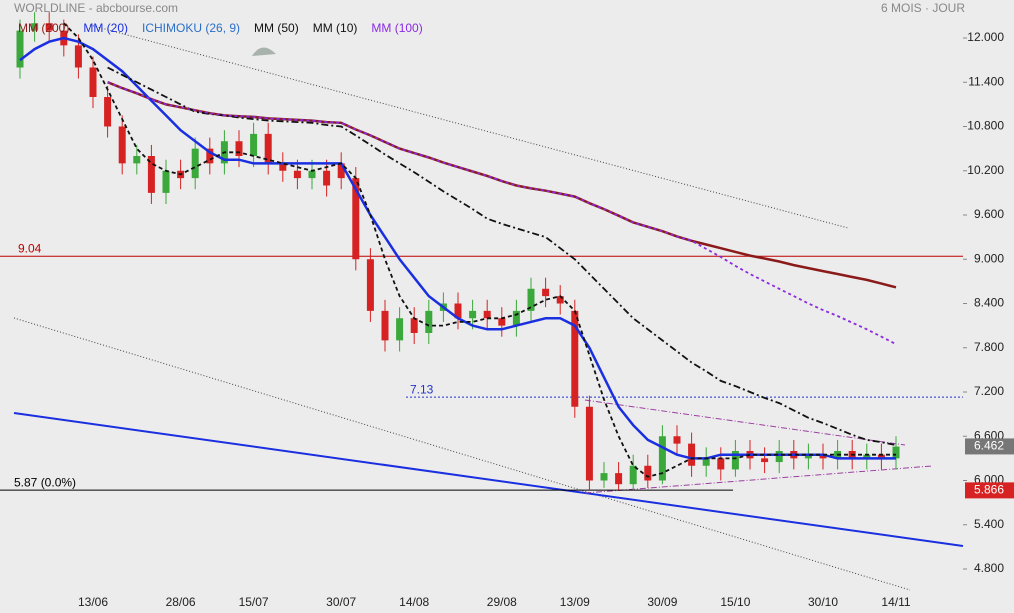 The image size is (1014, 613). Describe the element at coordinates (422, 389) in the screenshot. I see `level-label: 7.13` at that location.